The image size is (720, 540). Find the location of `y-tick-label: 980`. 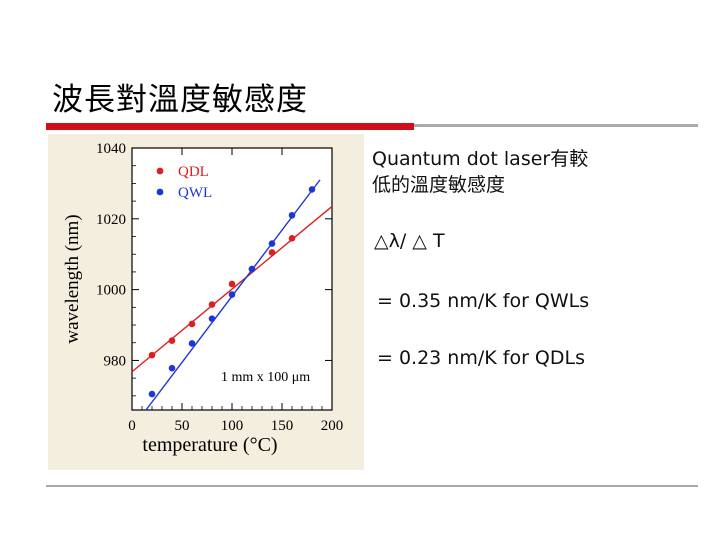

y-tick-label: 980 is located at coordinates (115, 361).